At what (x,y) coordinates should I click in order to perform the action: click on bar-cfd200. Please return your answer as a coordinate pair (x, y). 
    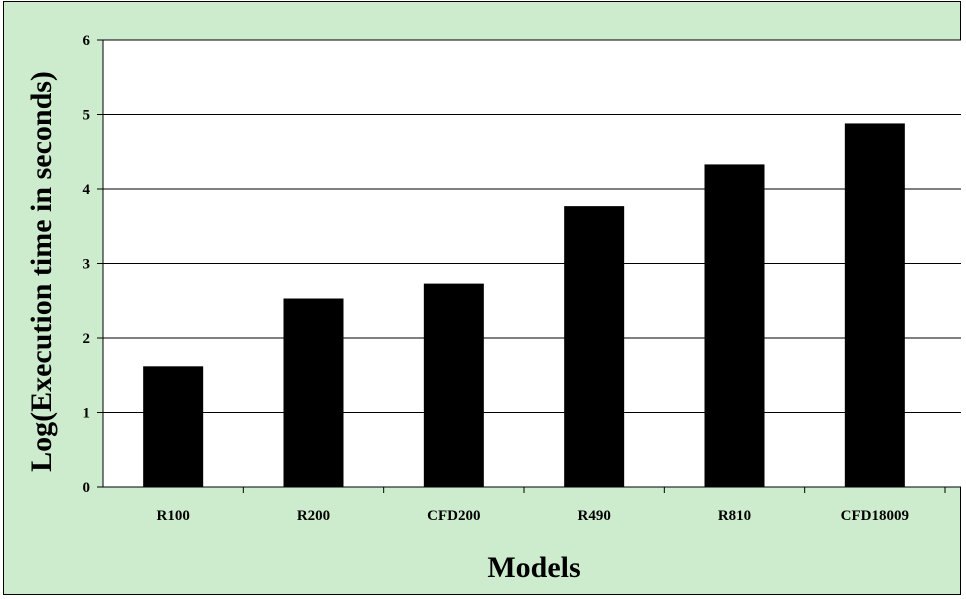
    Looking at the image, I should click on (453, 385).